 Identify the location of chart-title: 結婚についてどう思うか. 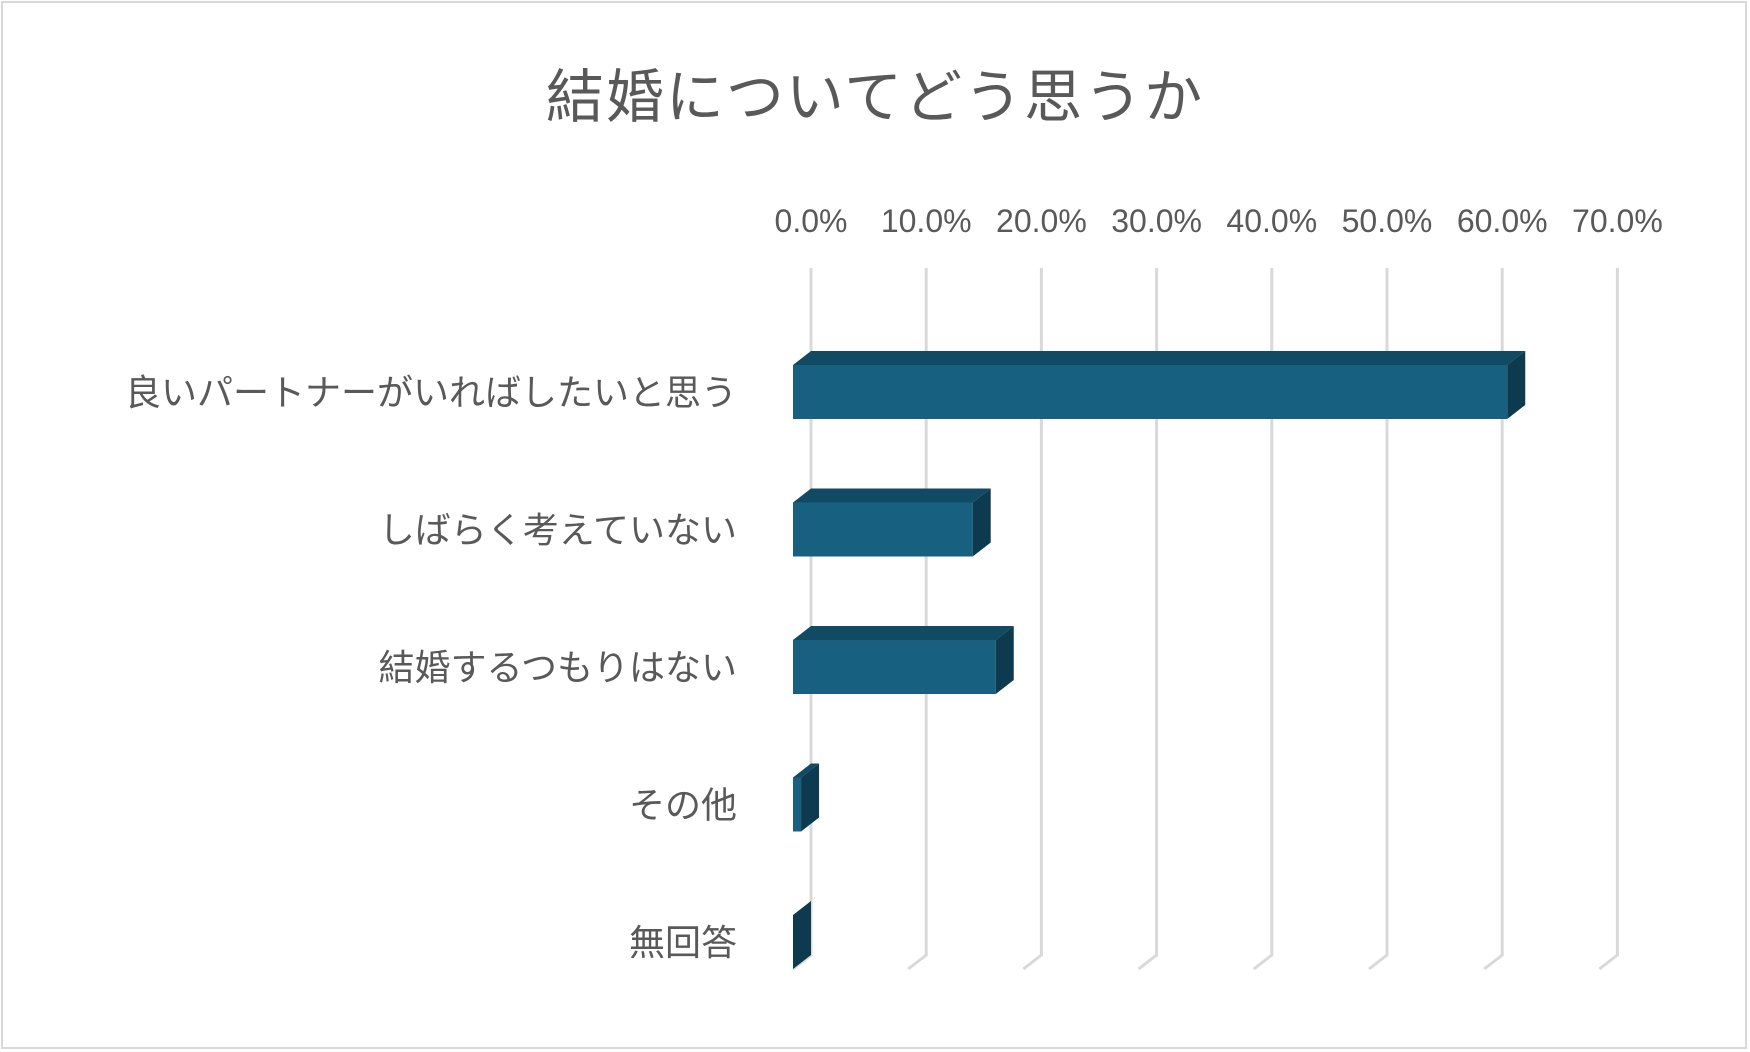
(875, 97).